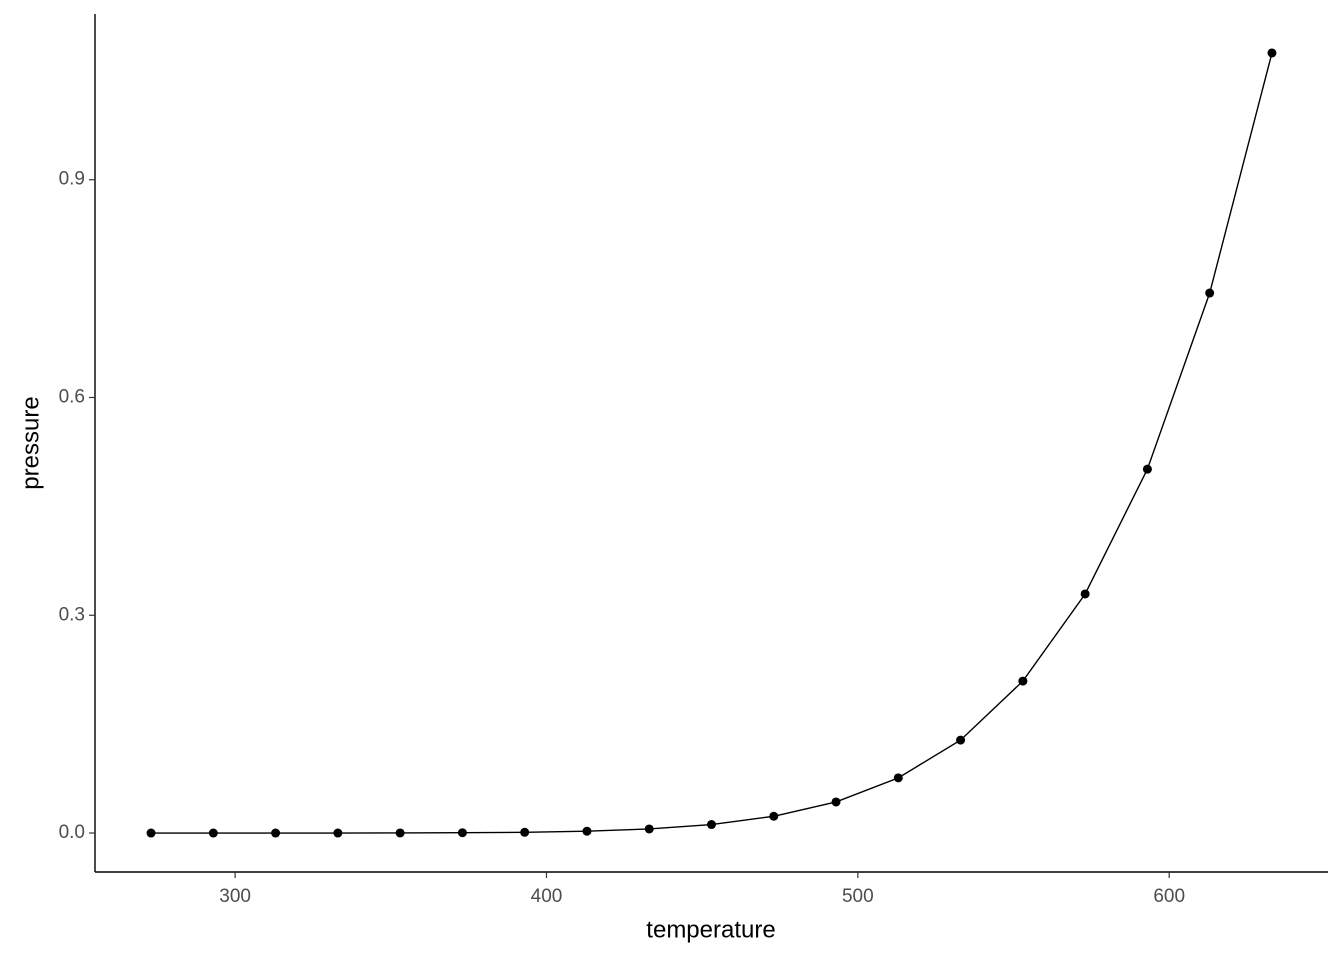 The height and width of the screenshot is (960, 1344). I want to click on x-tick-label: 600, so click(1169, 896).